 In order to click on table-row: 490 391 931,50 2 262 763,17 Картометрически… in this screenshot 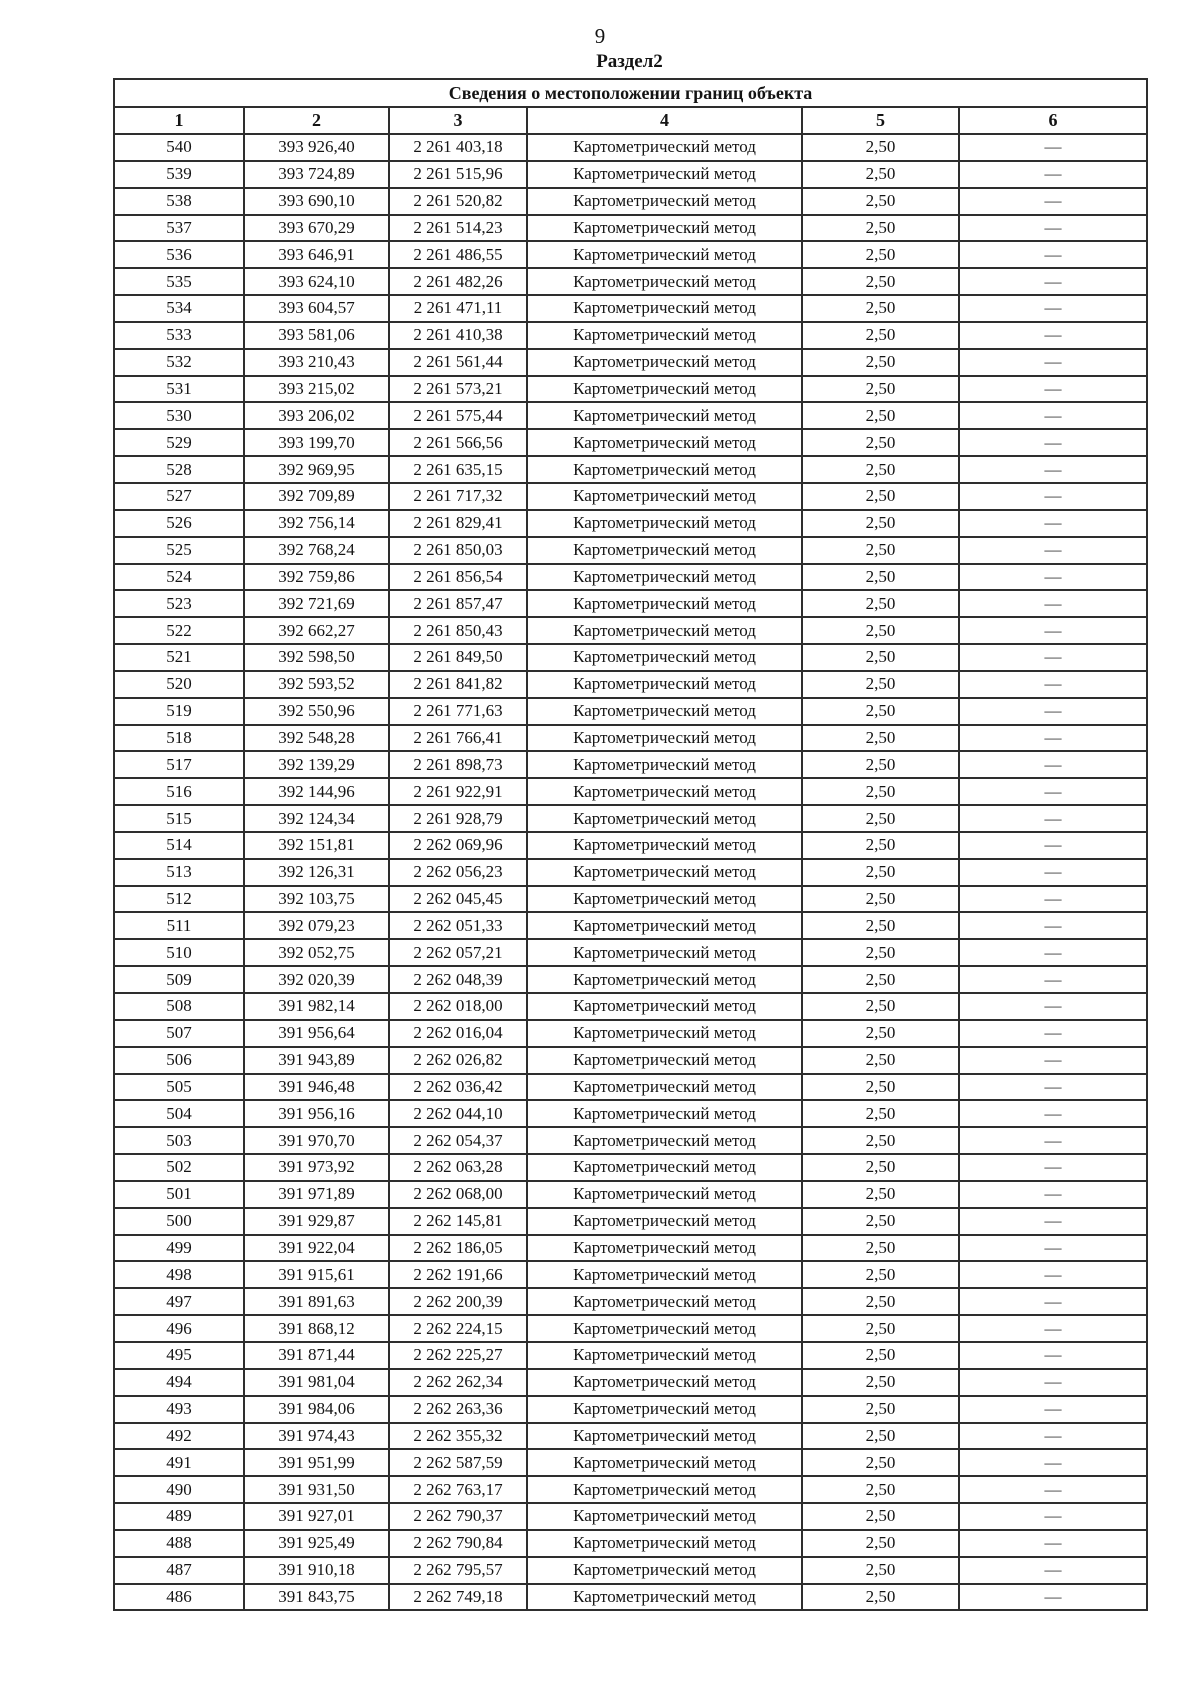, I will do `click(631, 1490)`.